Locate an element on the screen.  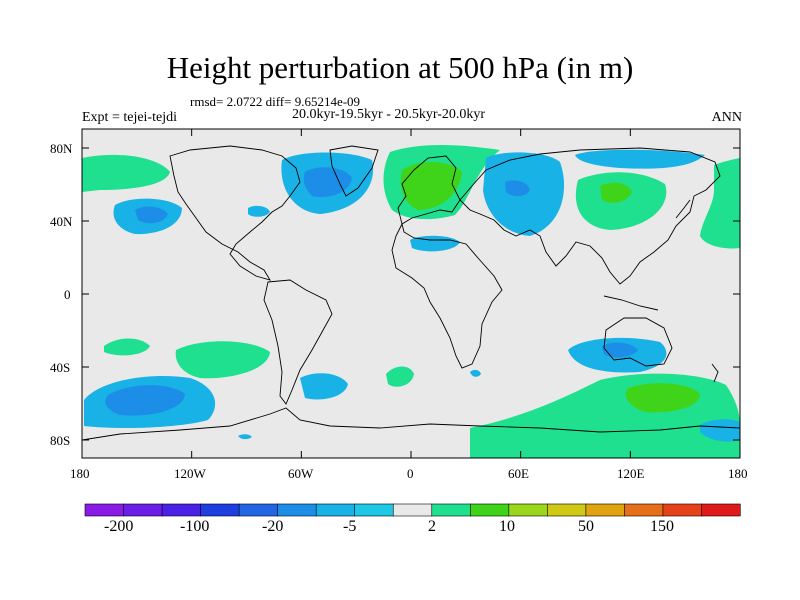
period-line: 20.0kyr-19.5kyr - 20.5kyr-20.0kyr is located at coordinates (389, 114).